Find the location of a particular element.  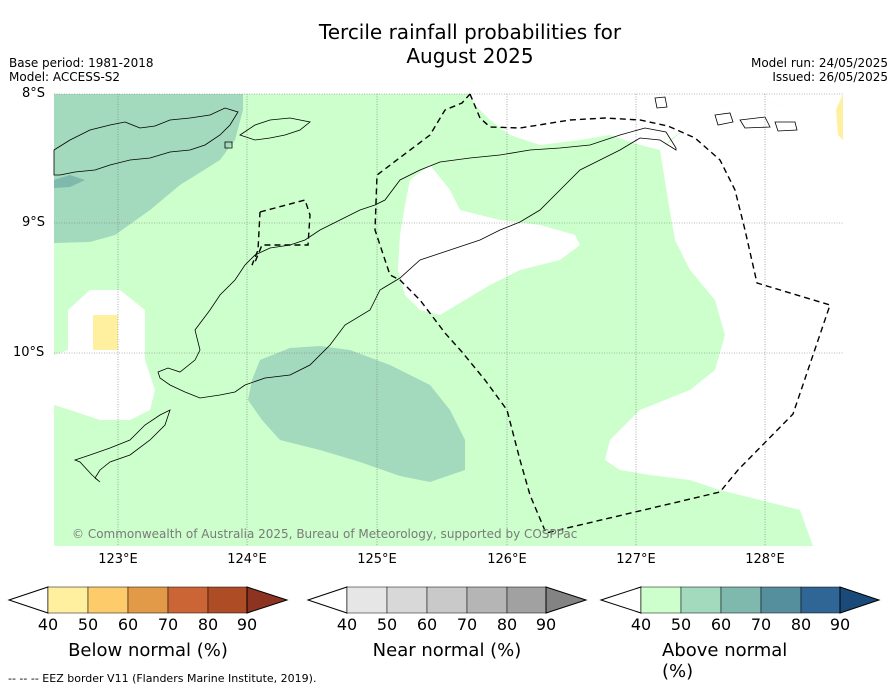

left-metadata: Base period: 1981-2018 Model: ACCESS-S2 is located at coordinates (81, 70).